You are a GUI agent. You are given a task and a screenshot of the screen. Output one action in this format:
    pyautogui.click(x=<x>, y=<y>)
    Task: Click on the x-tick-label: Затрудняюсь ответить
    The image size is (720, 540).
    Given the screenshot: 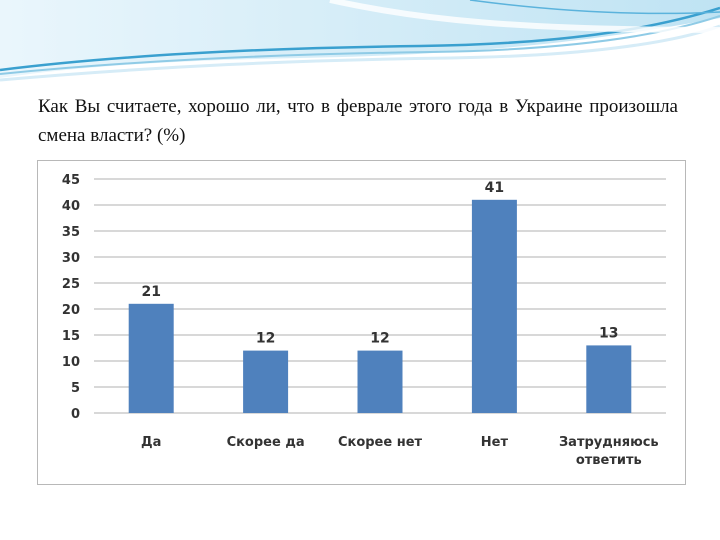 What is the action you would take?
    pyautogui.click(x=609, y=451)
    